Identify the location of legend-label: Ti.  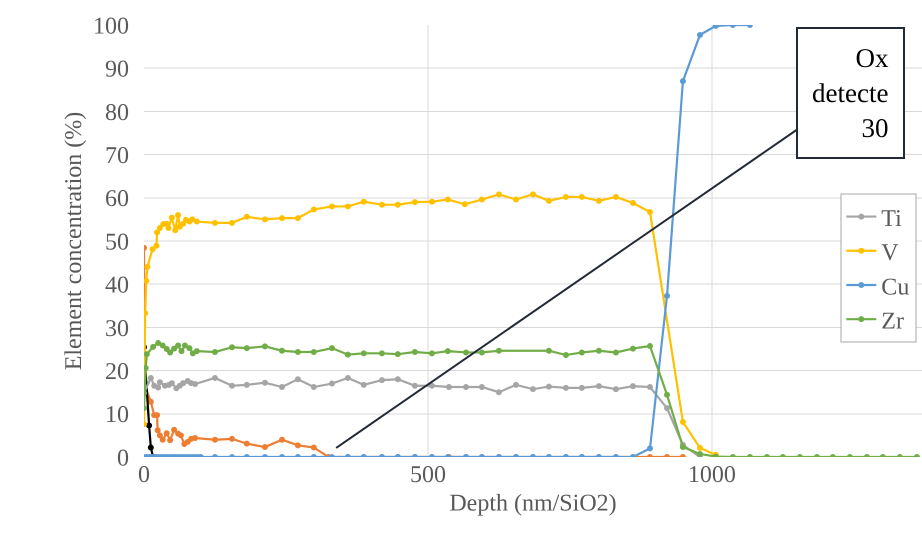
(891, 219).